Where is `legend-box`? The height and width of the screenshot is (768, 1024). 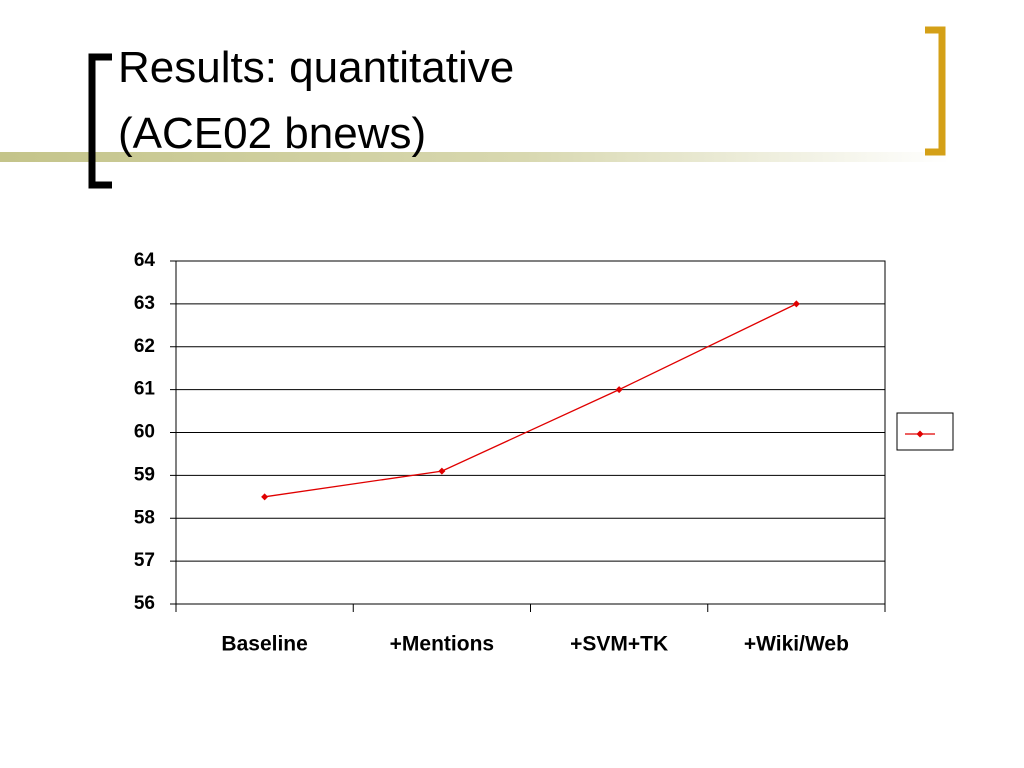
legend-box is located at coordinates (925, 431).